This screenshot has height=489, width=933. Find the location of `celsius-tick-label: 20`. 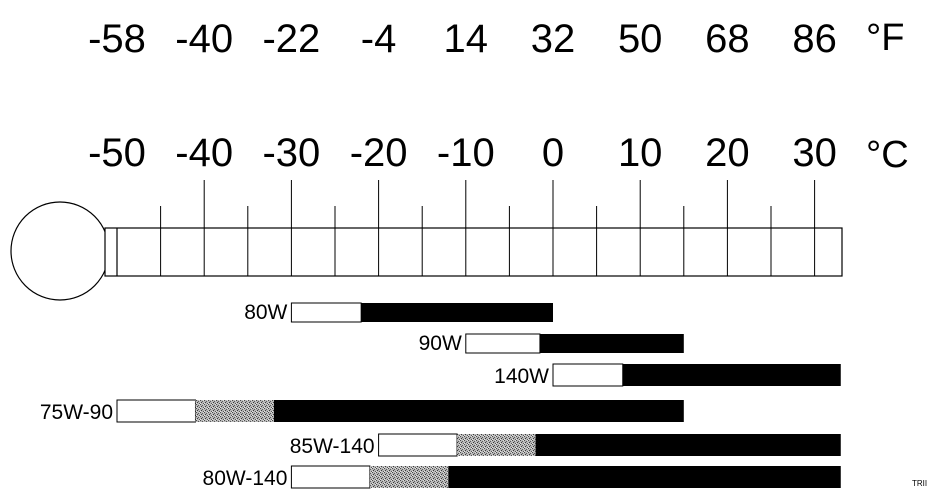

celsius-tick-label: 20 is located at coordinates (727, 153).